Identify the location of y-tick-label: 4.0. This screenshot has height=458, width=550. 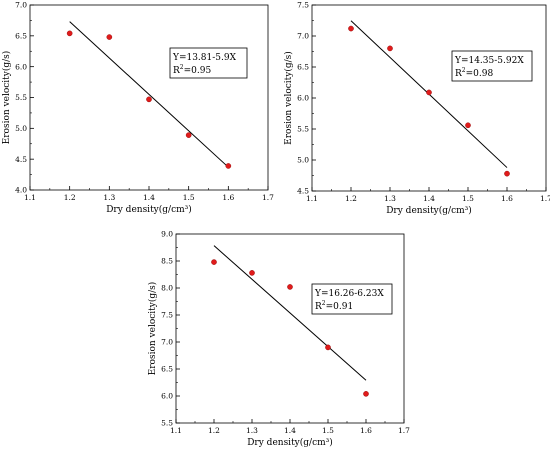
(21, 190).